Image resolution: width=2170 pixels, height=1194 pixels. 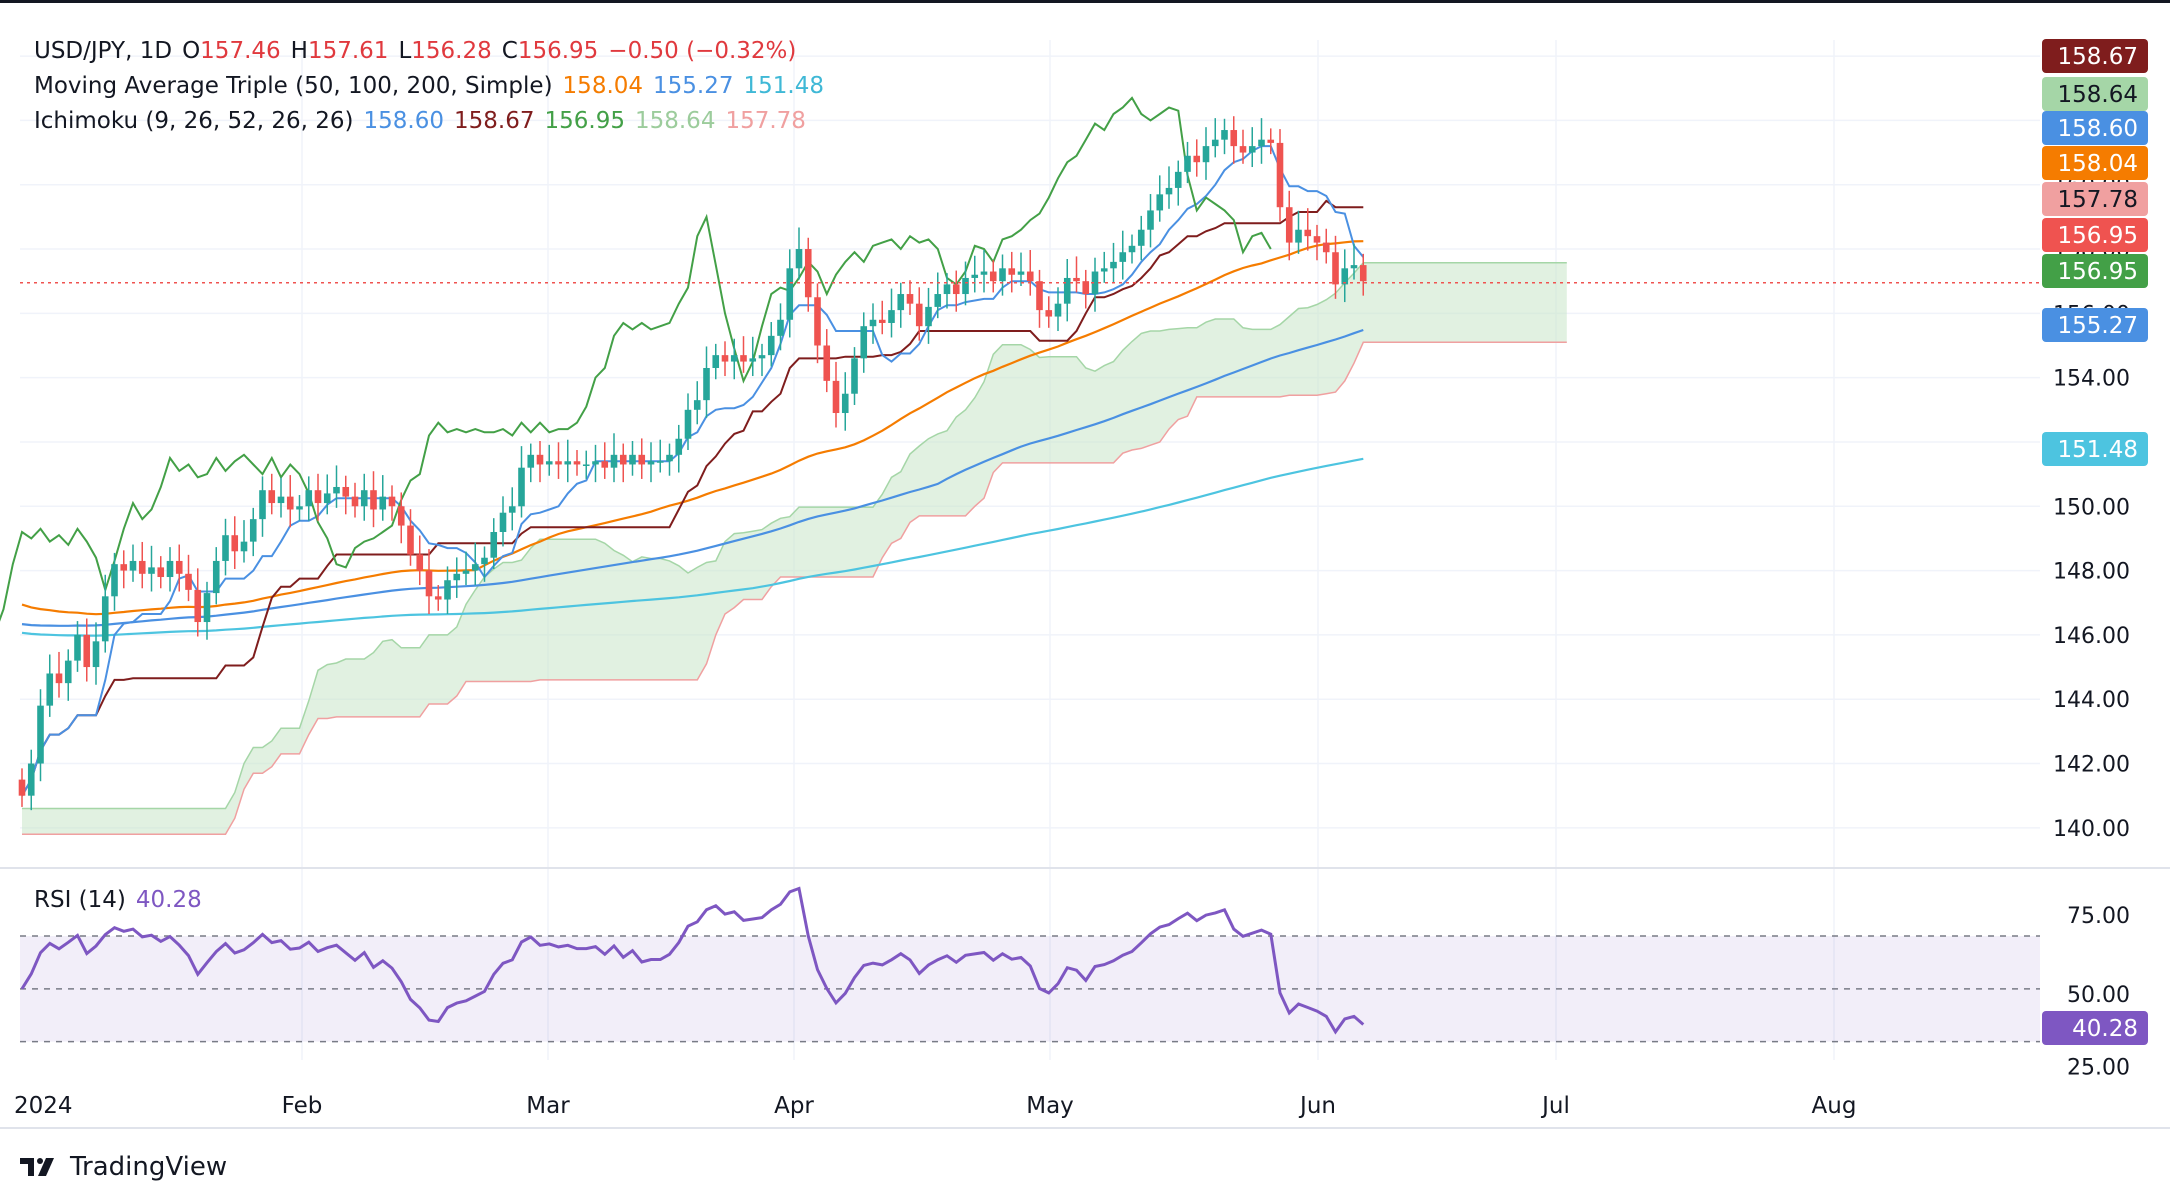 I want to click on open-label: O, so click(x=191, y=51).